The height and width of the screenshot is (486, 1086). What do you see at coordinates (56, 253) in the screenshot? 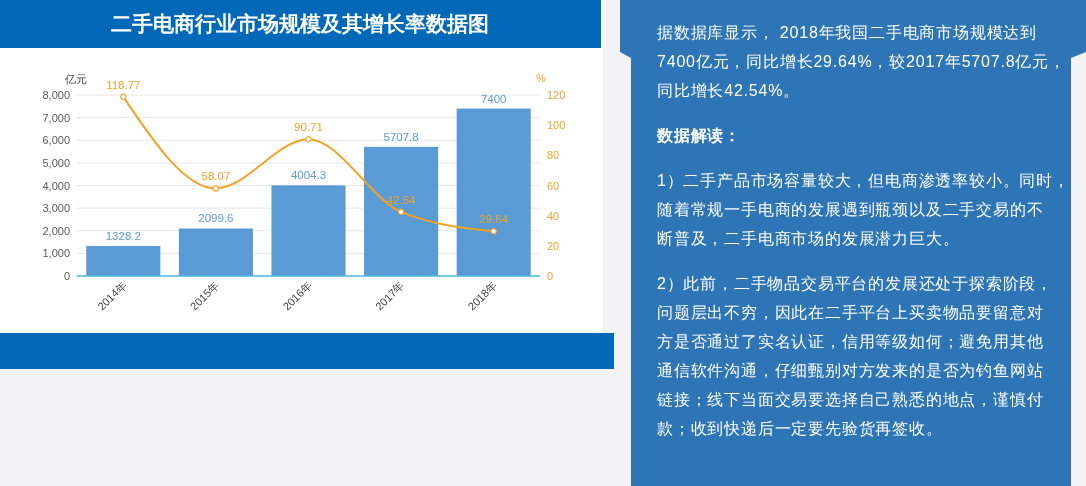
I see `y-tick-label: 1,000` at bounding box center [56, 253].